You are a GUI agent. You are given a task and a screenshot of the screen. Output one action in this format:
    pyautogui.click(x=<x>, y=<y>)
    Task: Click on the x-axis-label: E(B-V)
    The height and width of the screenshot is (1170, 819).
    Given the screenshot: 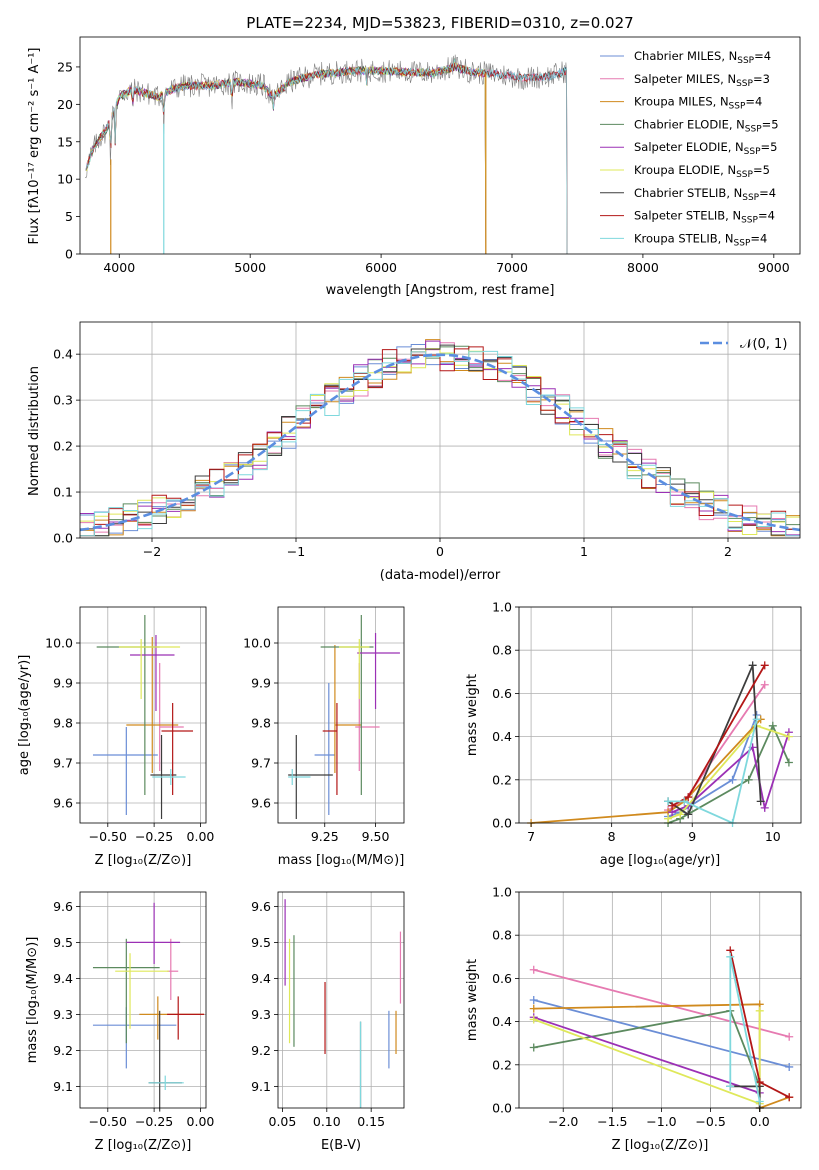 What is the action you would take?
    pyautogui.click(x=341, y=1145)
    